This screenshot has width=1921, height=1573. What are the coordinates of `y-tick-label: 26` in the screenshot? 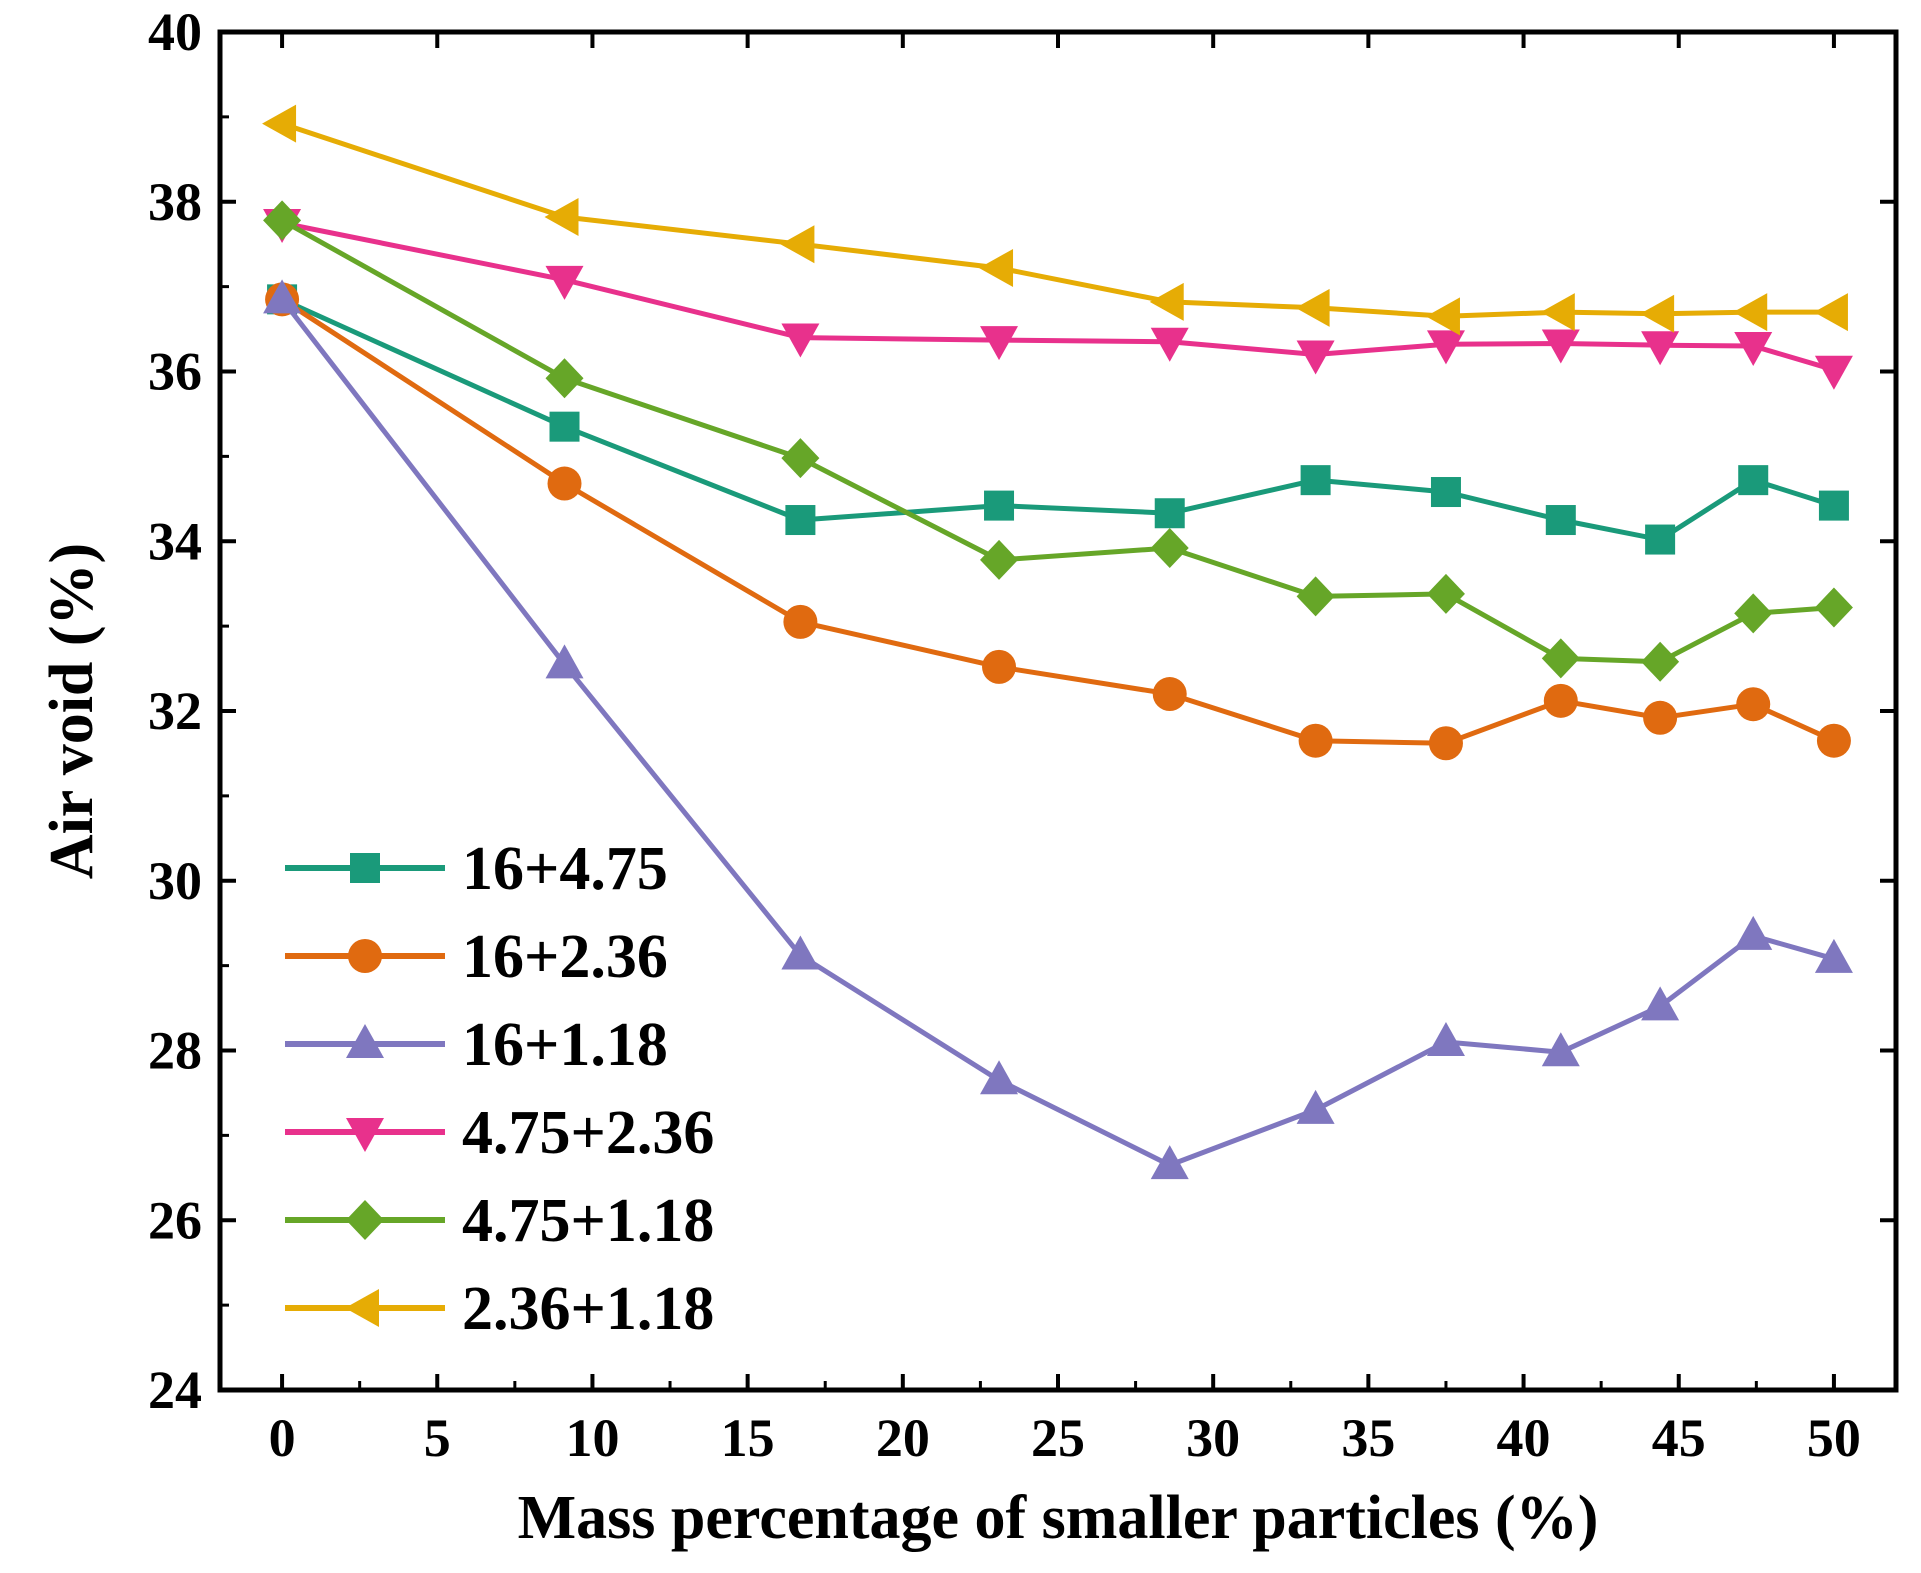 It's located at (175, 1220).